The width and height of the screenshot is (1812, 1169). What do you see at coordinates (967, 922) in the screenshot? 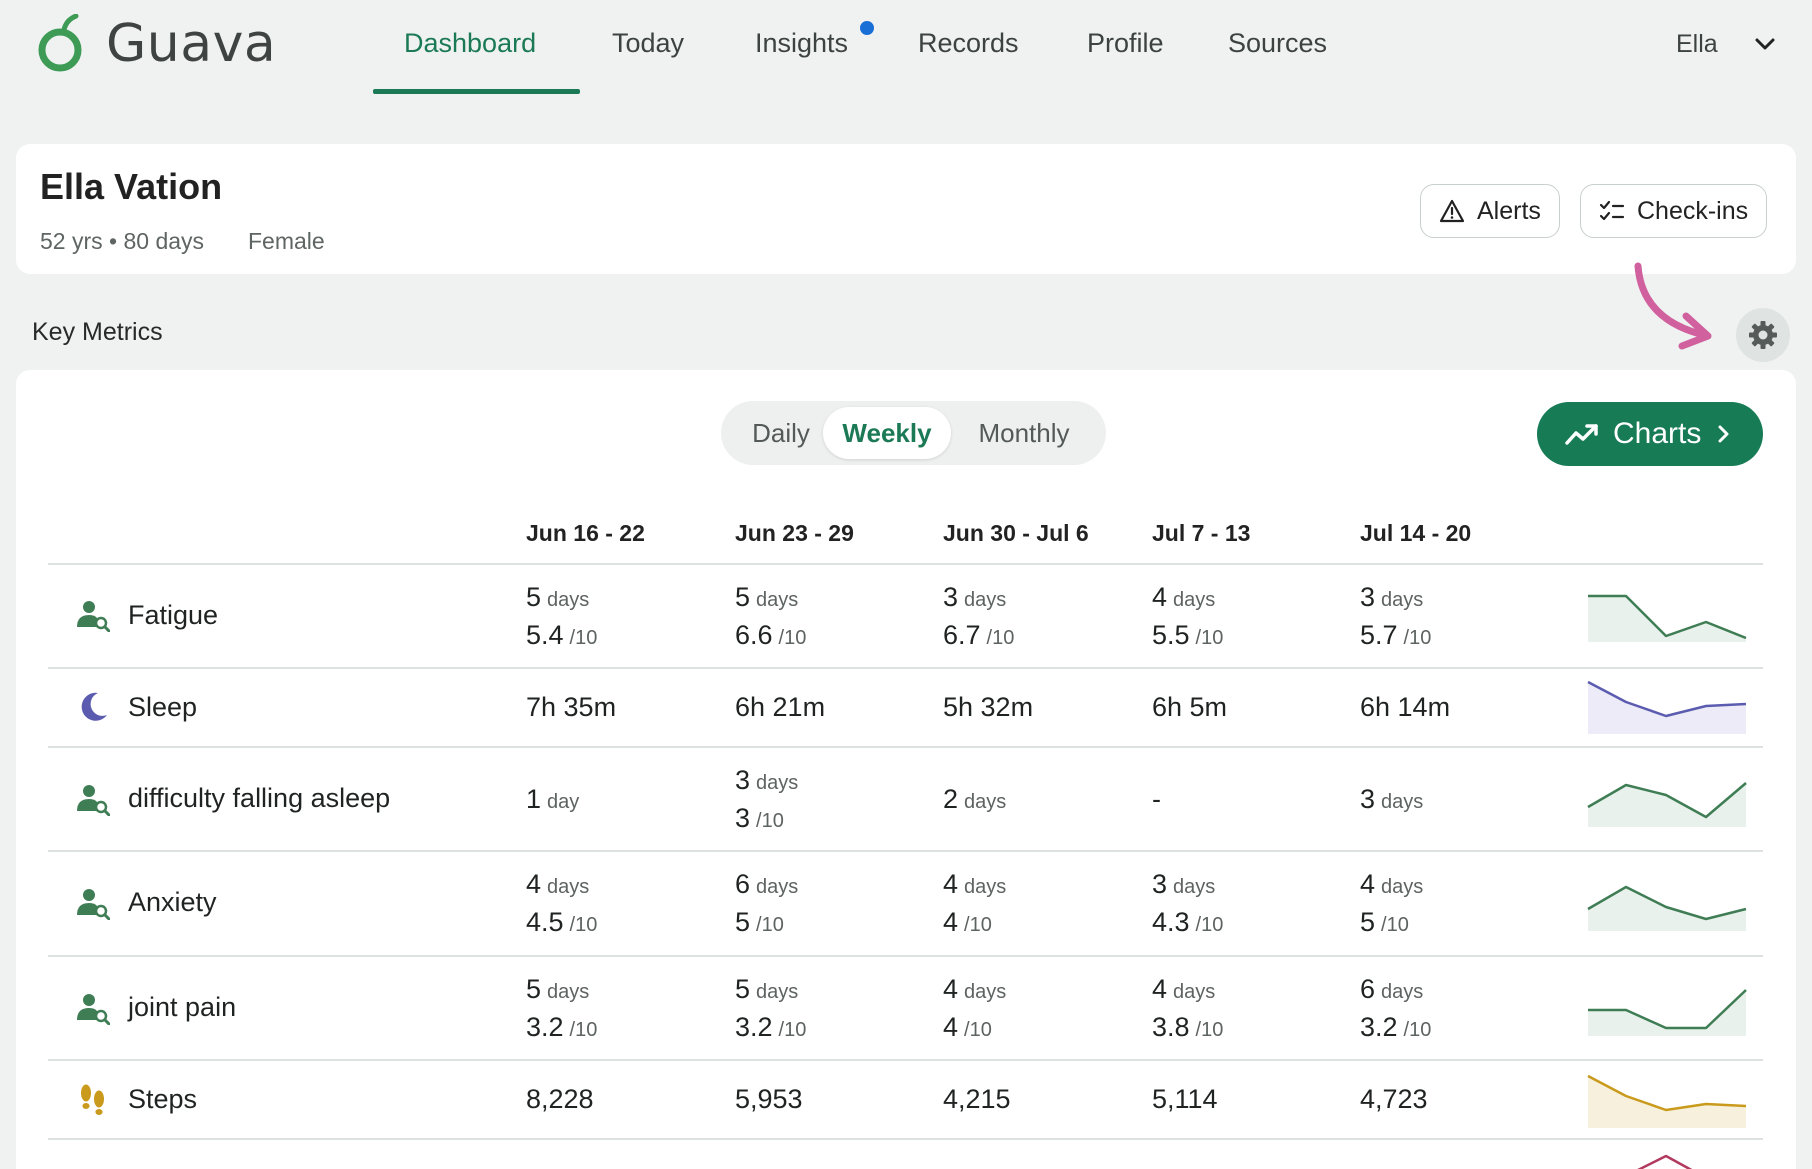
I see `metric-score: 4/10` at bounding box center [967, 922].